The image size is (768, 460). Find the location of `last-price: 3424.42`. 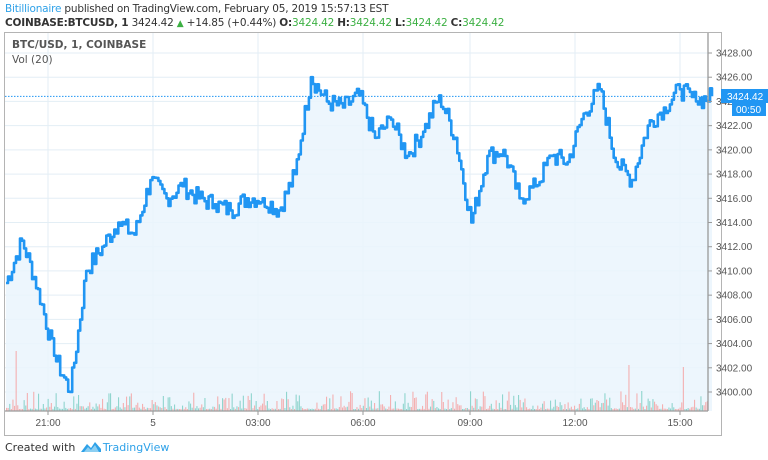

last-price: 3424.42 is located at coordinates (152, 23).